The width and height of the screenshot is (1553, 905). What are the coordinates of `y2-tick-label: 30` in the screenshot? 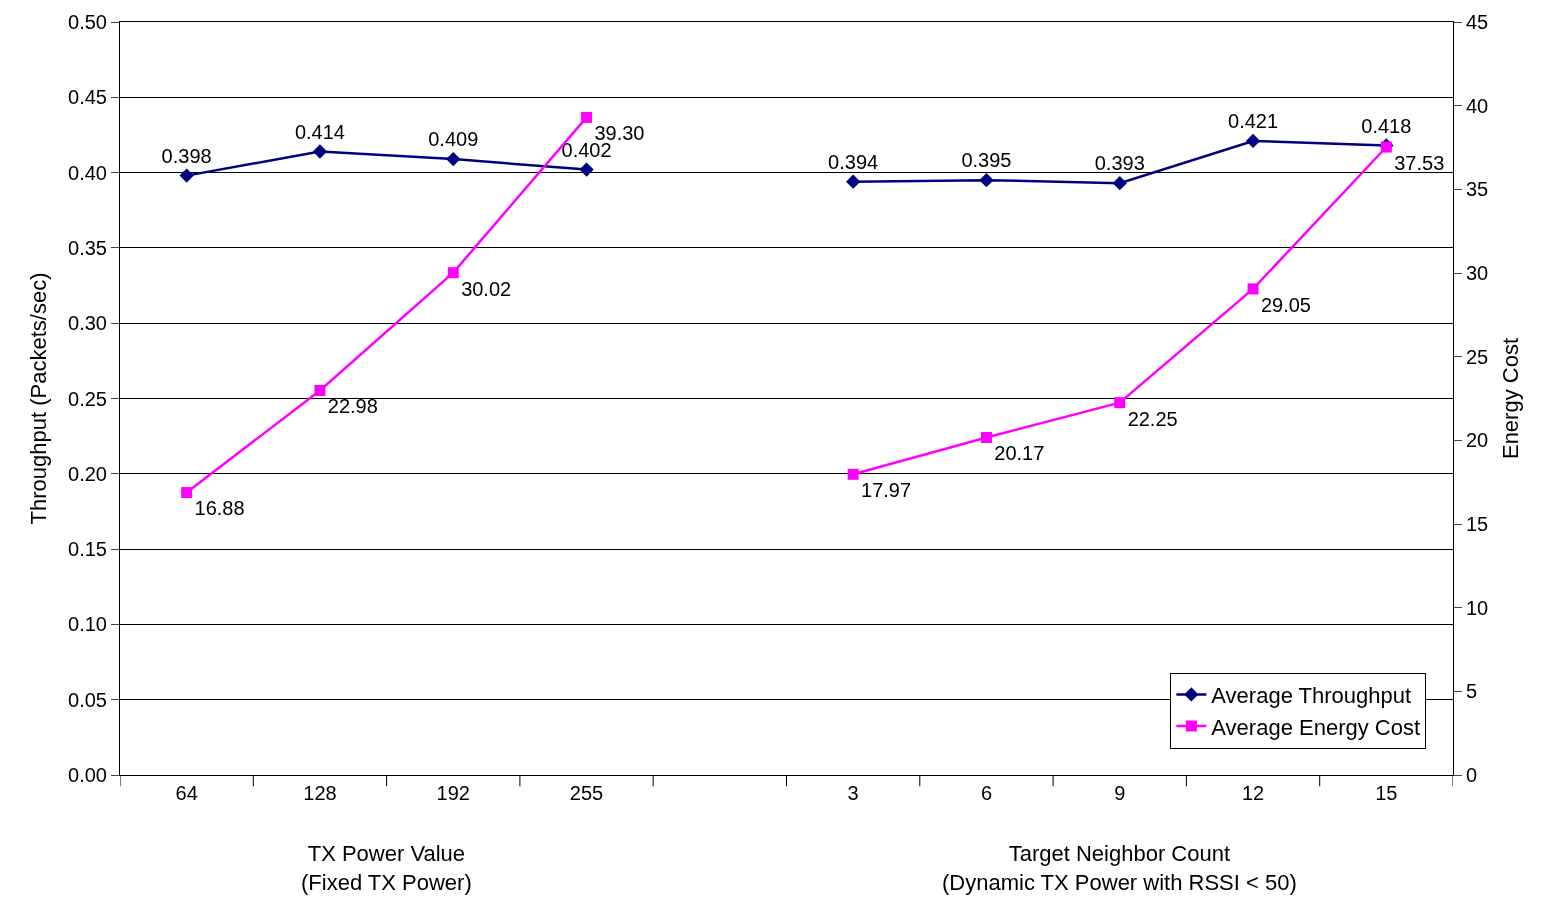 It's located at (1477, 273).